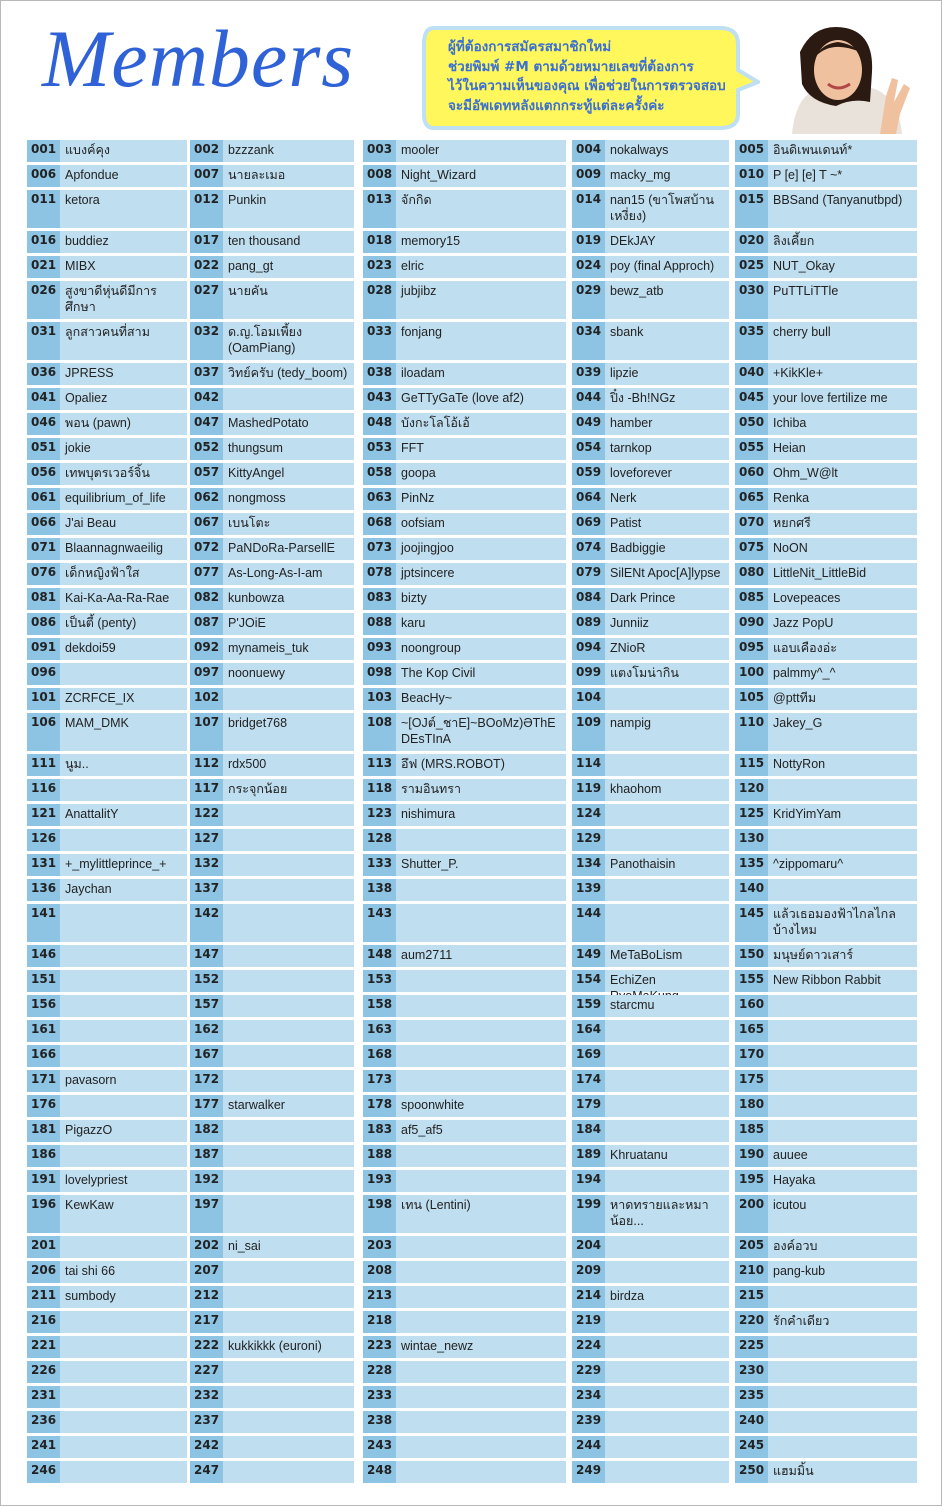  What do you see at coordinates (90, 1296) in the screenshot?
I see `member-name: sumbody` at bounding box center [90, 1296].